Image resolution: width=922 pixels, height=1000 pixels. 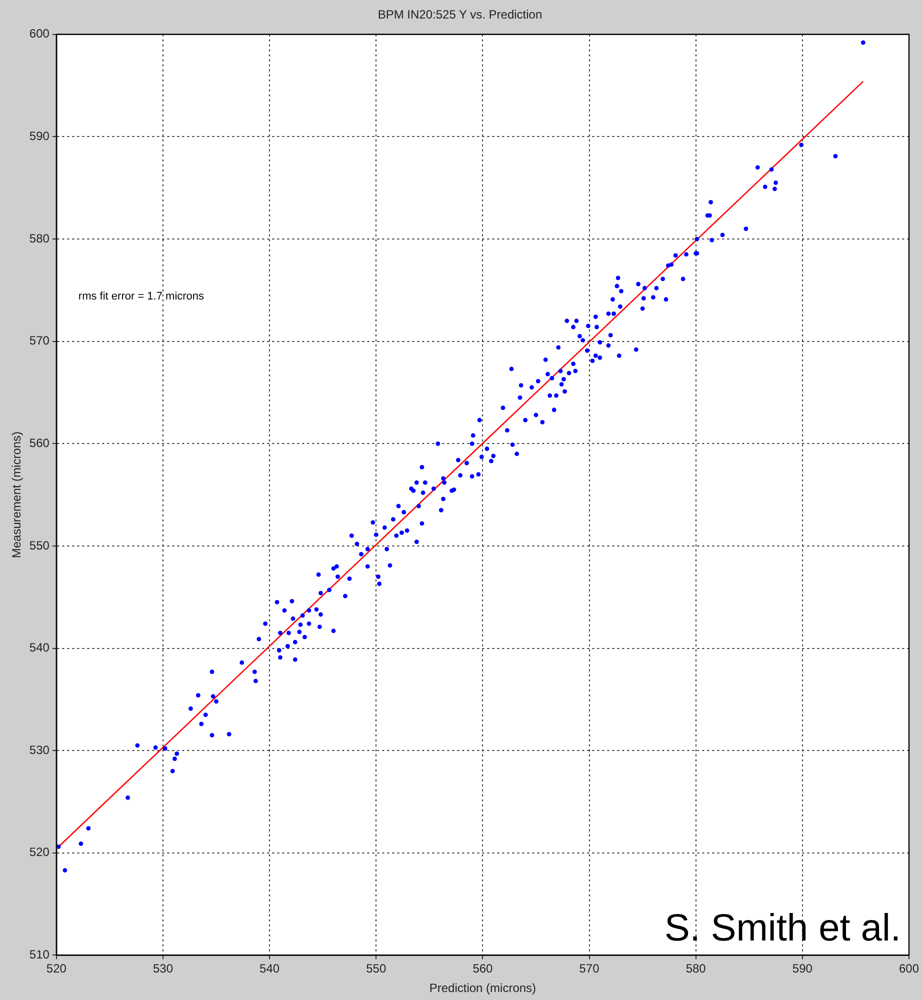 What do you see at coordinates (270, 969) in the screenshot?
I see `x-tick-label: 540` at bounding box center [270, 969].